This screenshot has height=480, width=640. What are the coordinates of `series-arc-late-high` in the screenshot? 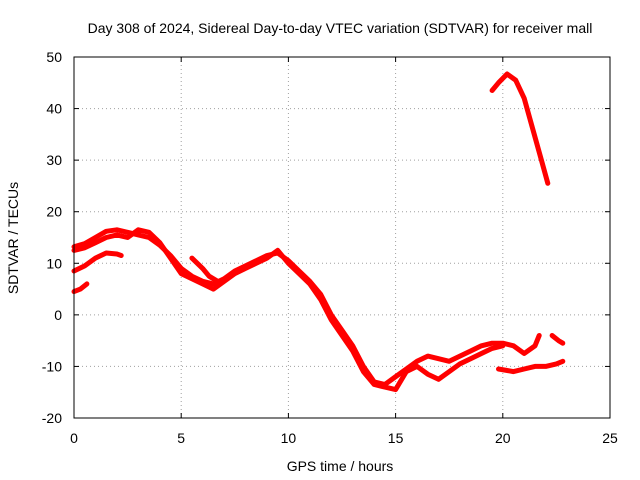 It's located at (520, 128).